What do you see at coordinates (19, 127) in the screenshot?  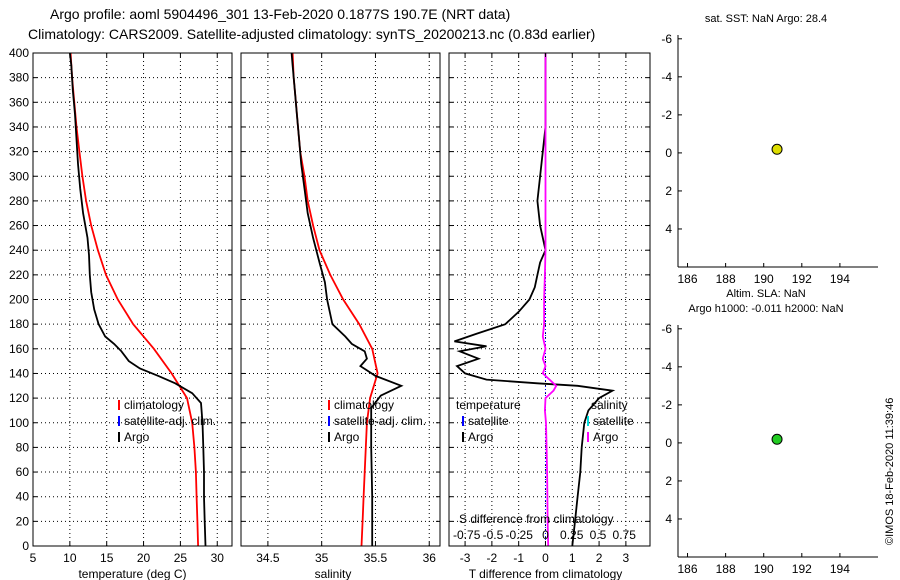 I see `depth-tick-label: 340` at bounding box center [19, 127].